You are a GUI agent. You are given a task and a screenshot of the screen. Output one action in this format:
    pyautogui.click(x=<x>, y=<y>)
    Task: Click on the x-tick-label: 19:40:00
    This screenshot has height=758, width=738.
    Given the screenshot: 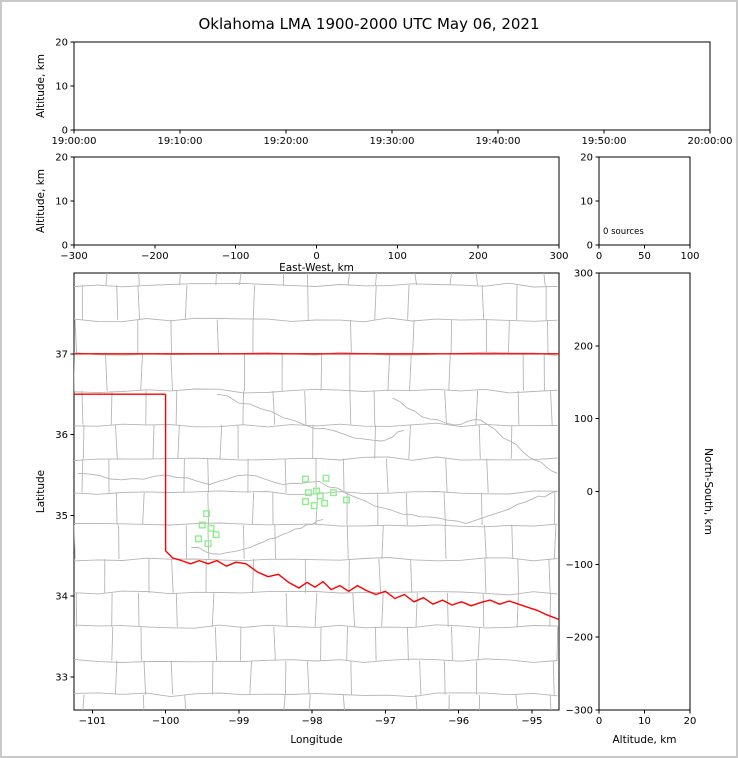 What is the action you would take?
    pyautogui.click(x=498, y=141)
    